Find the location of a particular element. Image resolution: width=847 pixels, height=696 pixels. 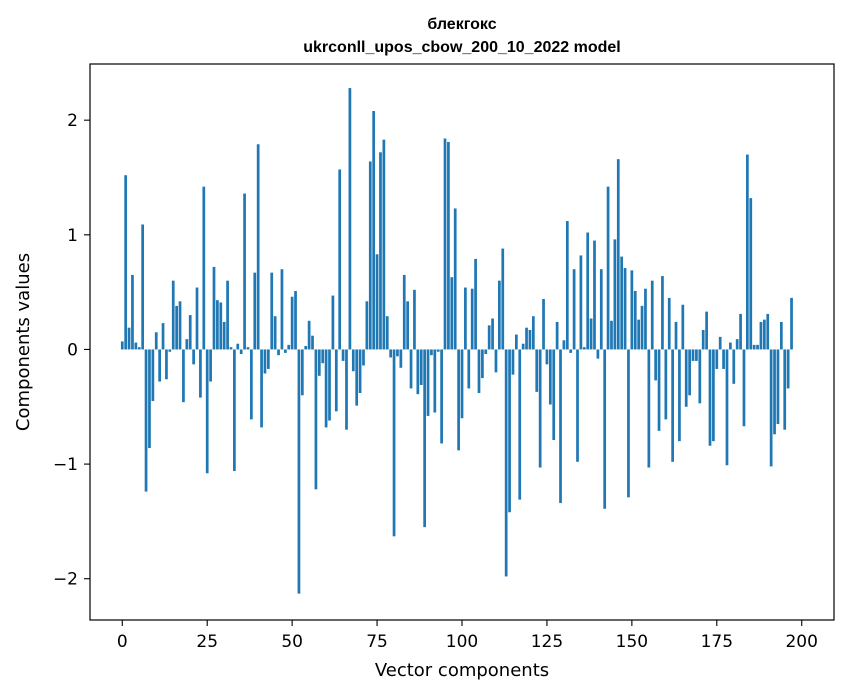

y-axis-ticks: −2 −1 0 1 2 is located at coordinates (71, 350).